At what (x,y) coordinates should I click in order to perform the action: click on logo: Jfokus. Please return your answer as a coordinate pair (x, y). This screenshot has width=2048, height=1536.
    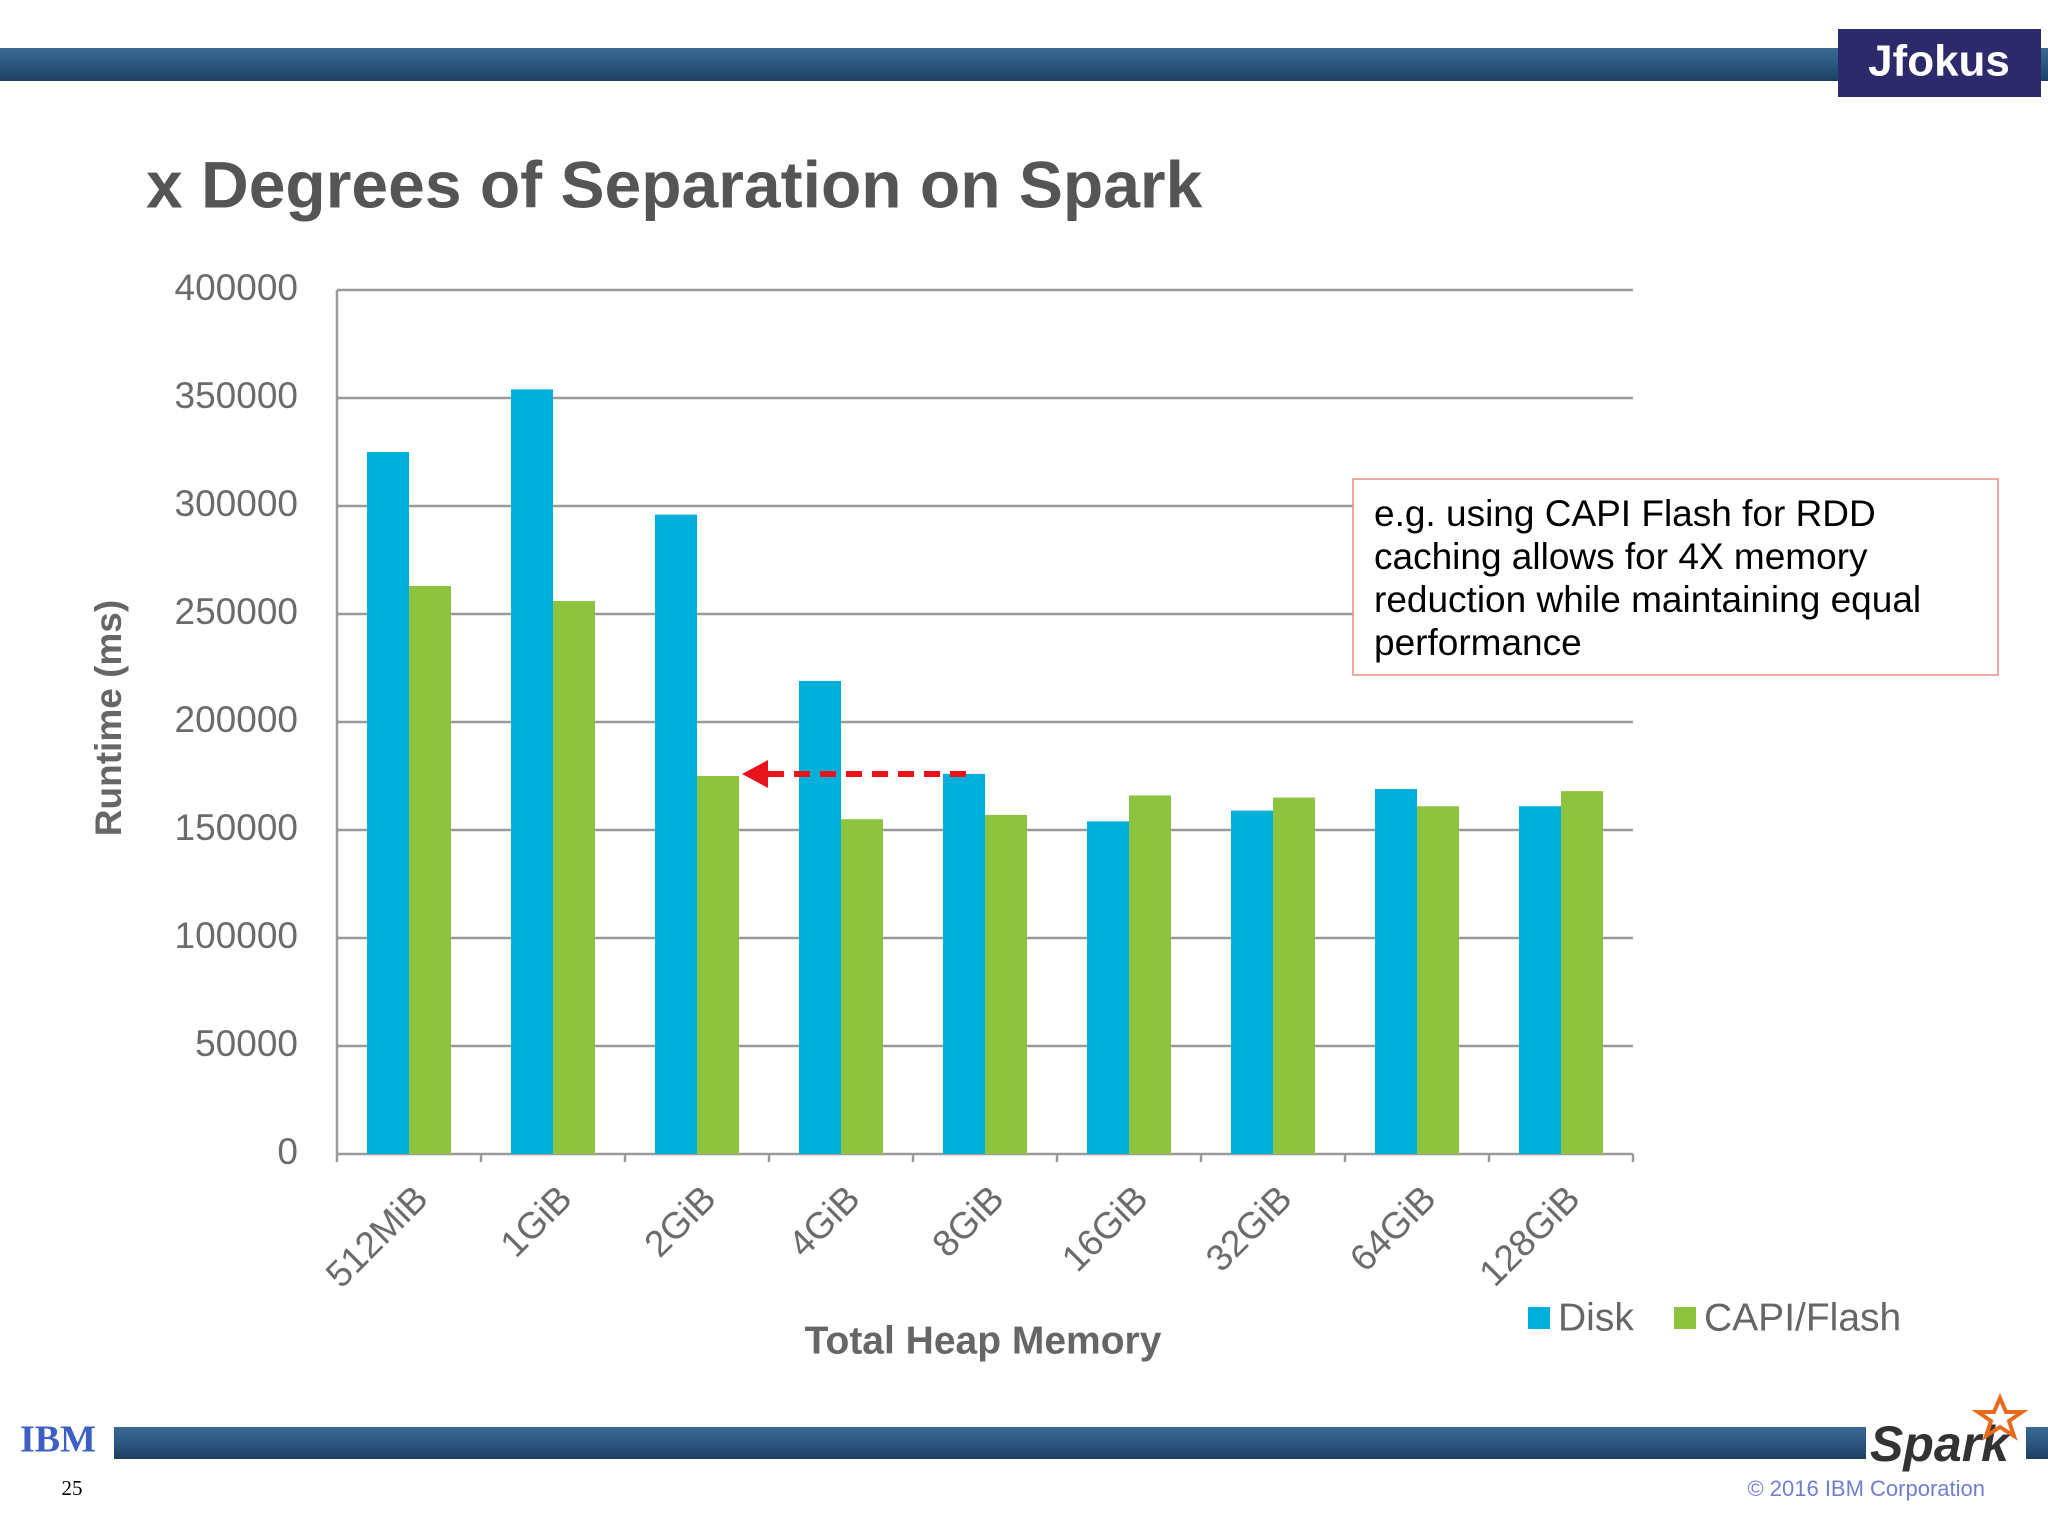
    Looking at the image, I should click on (1939, 61).